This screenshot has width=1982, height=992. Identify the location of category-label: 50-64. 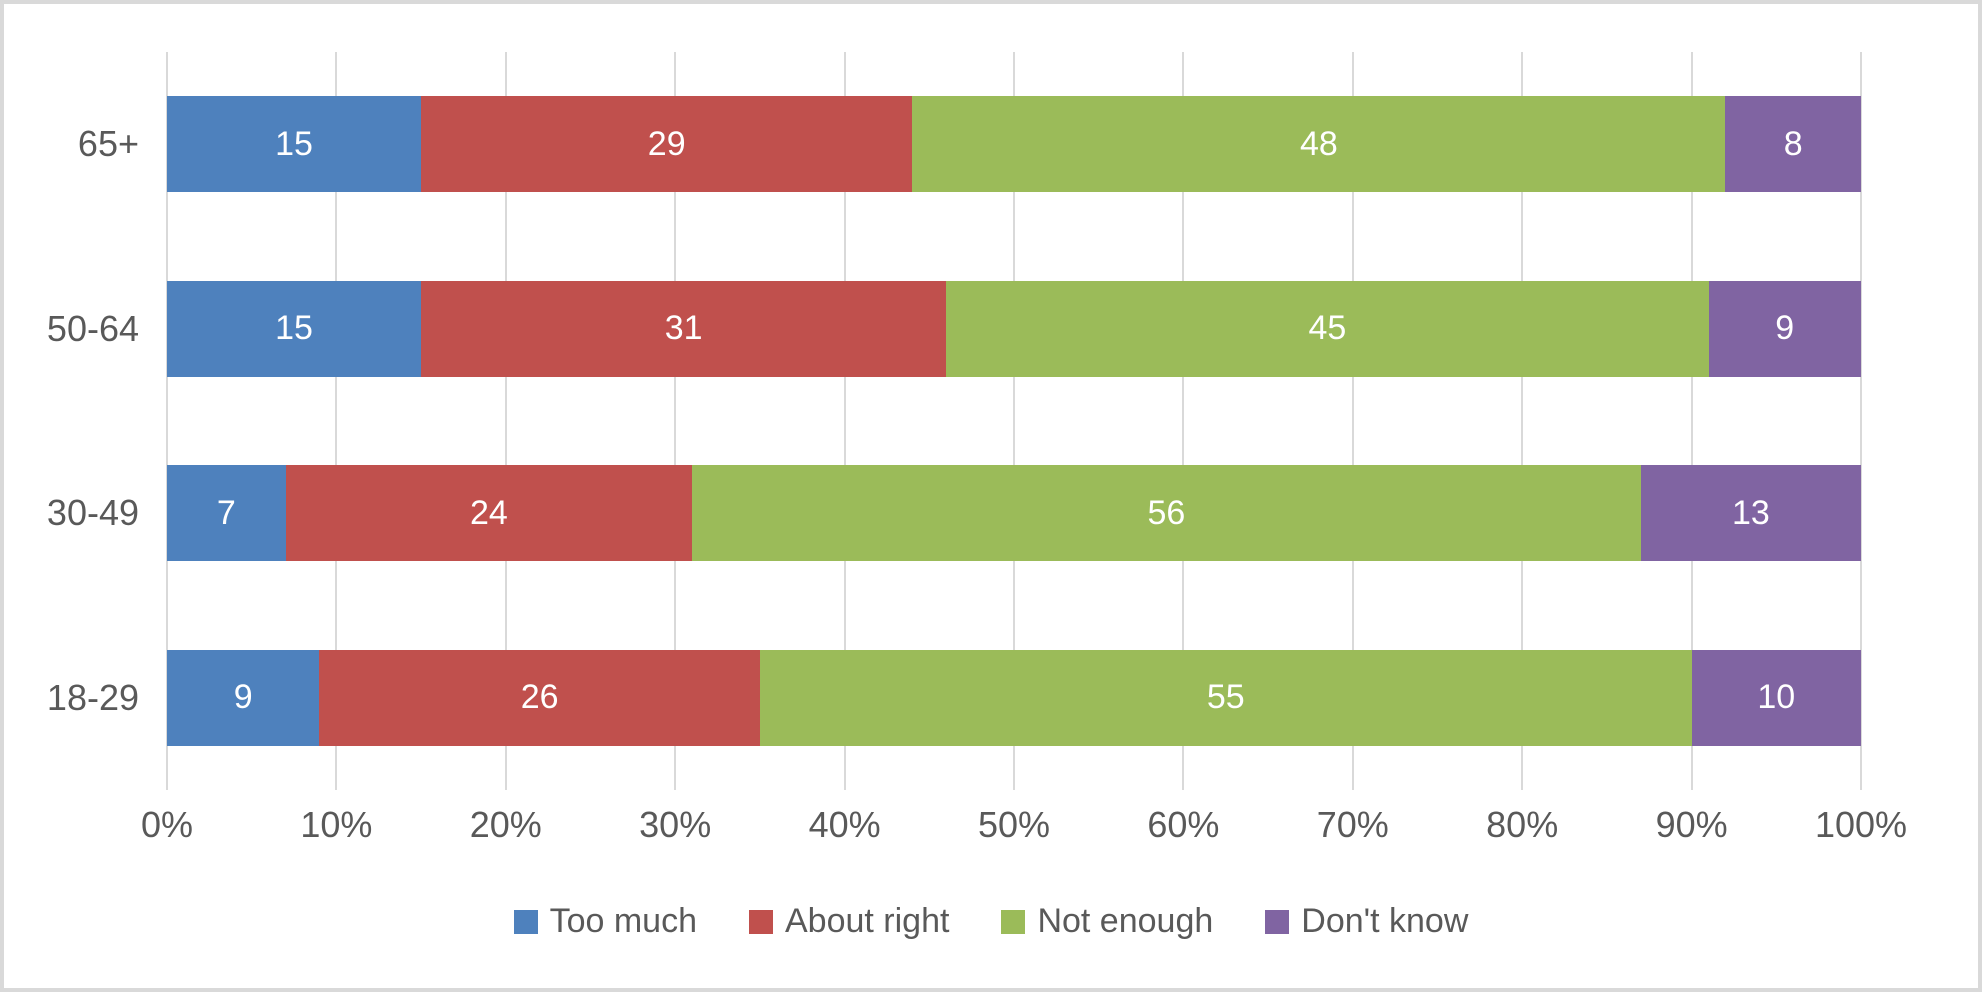
(92, 328).